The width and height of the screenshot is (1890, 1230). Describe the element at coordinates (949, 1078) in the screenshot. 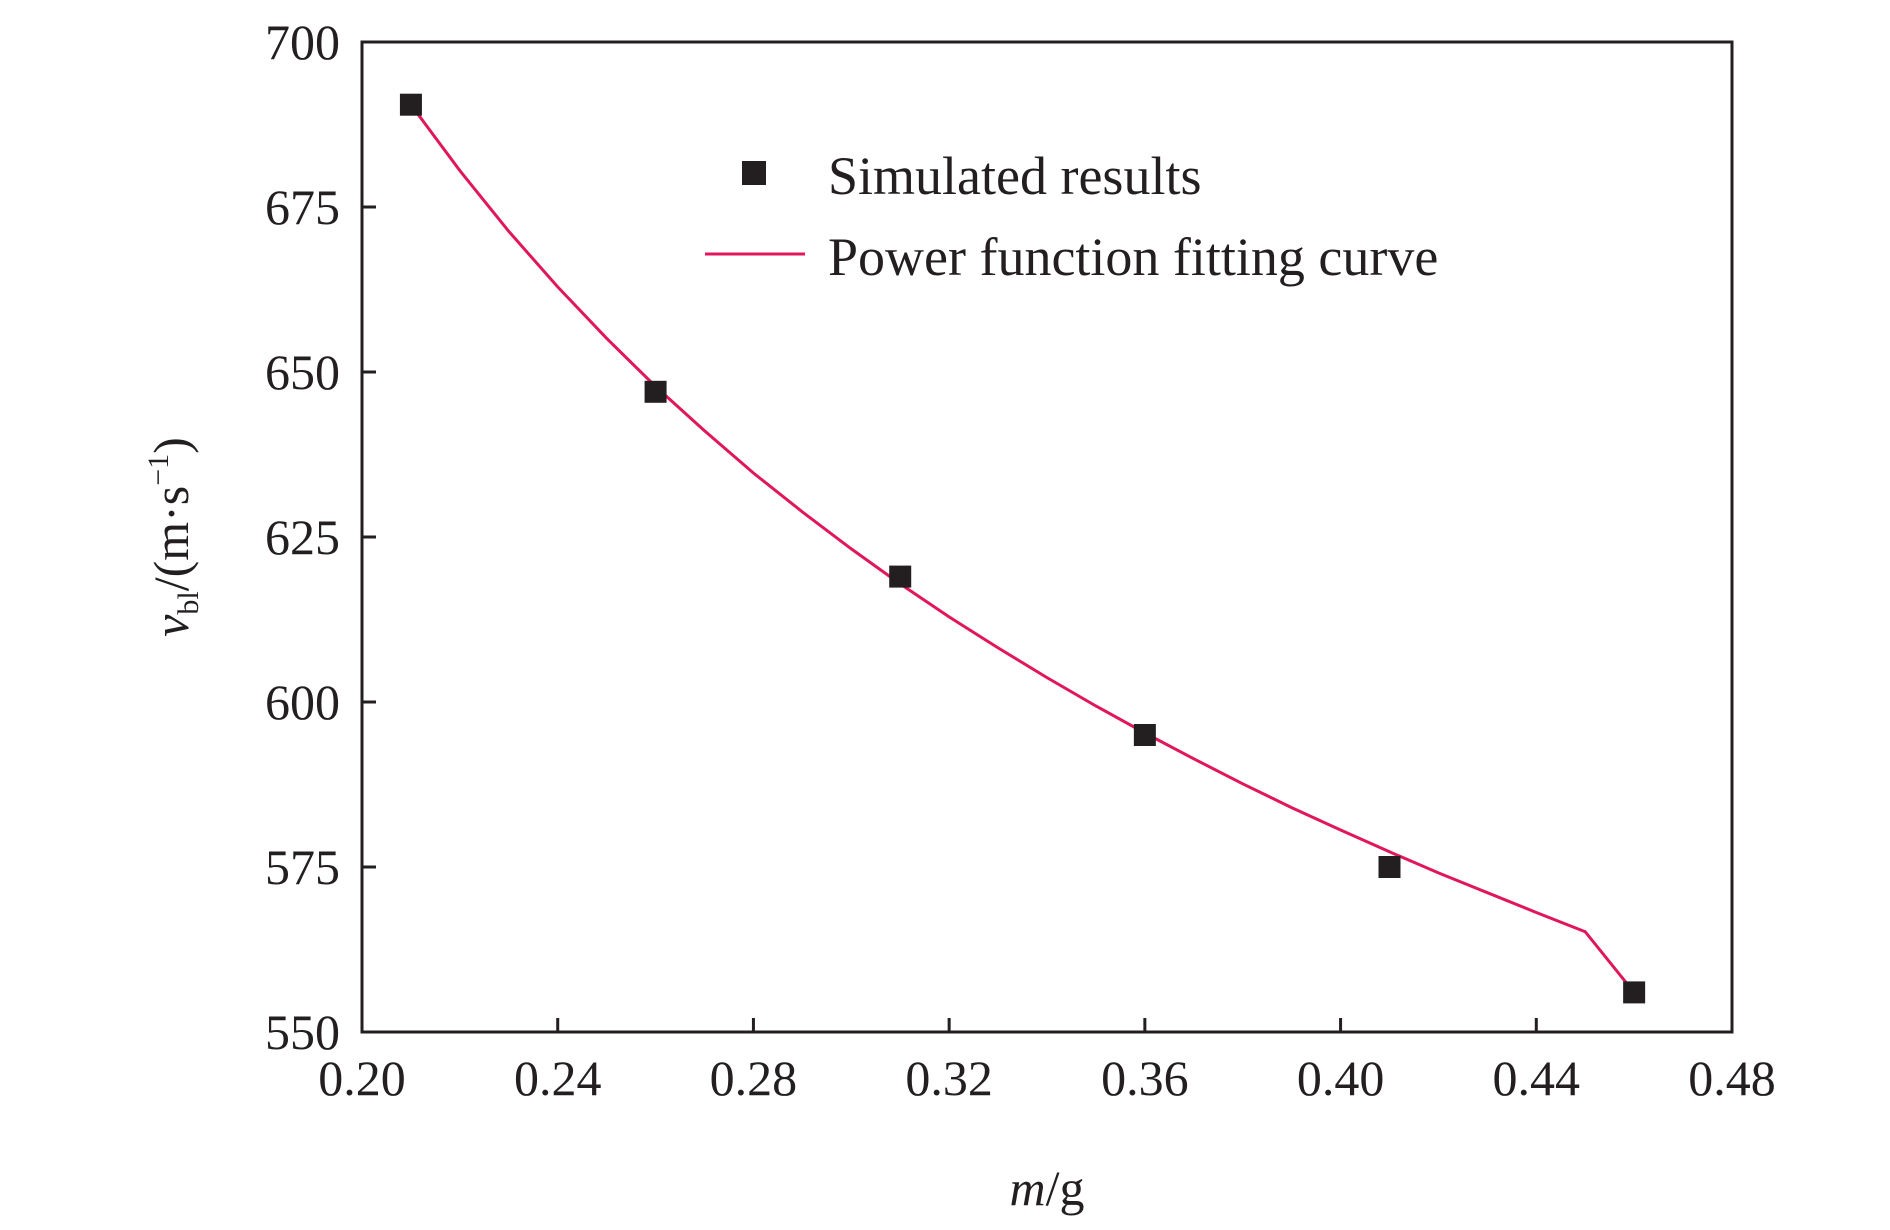

I see `x-tick-label: 0.32` at that location.